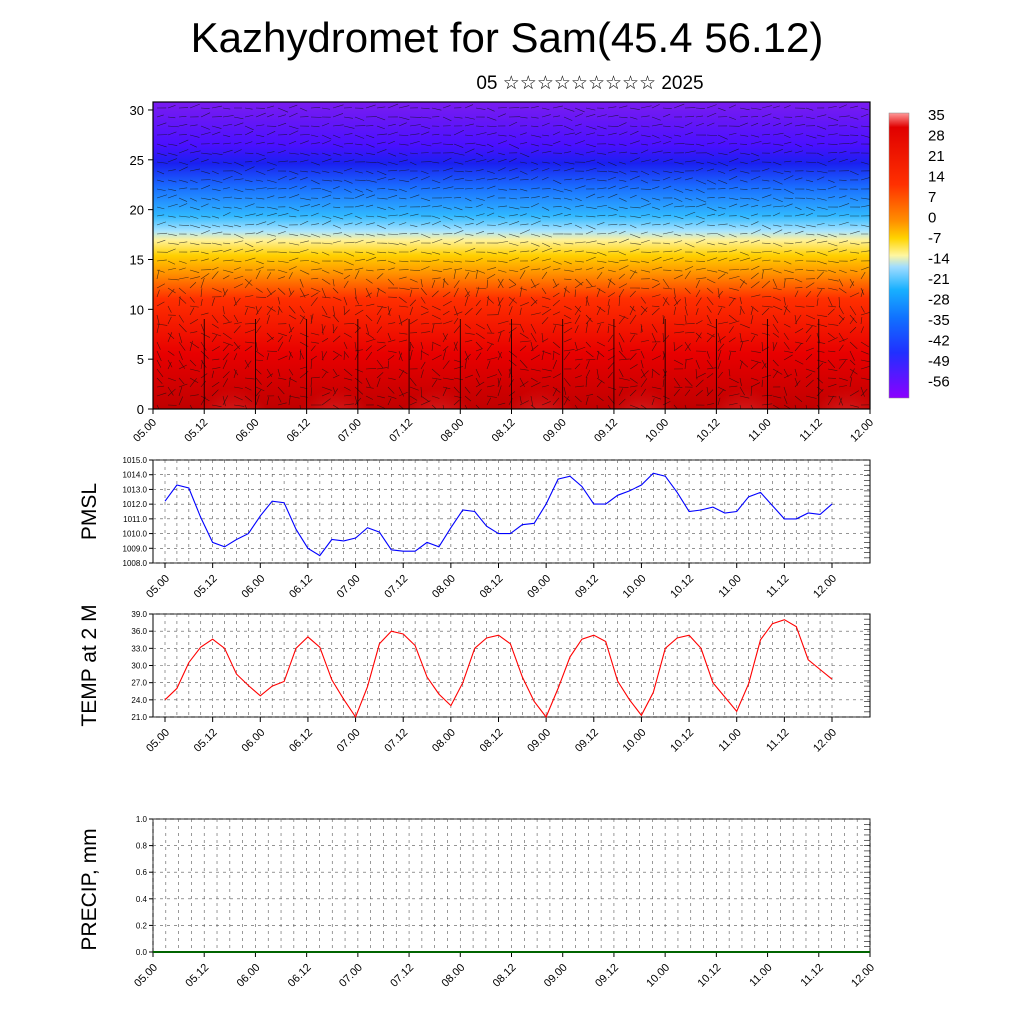  I want to click on grid, so click(511, 885).